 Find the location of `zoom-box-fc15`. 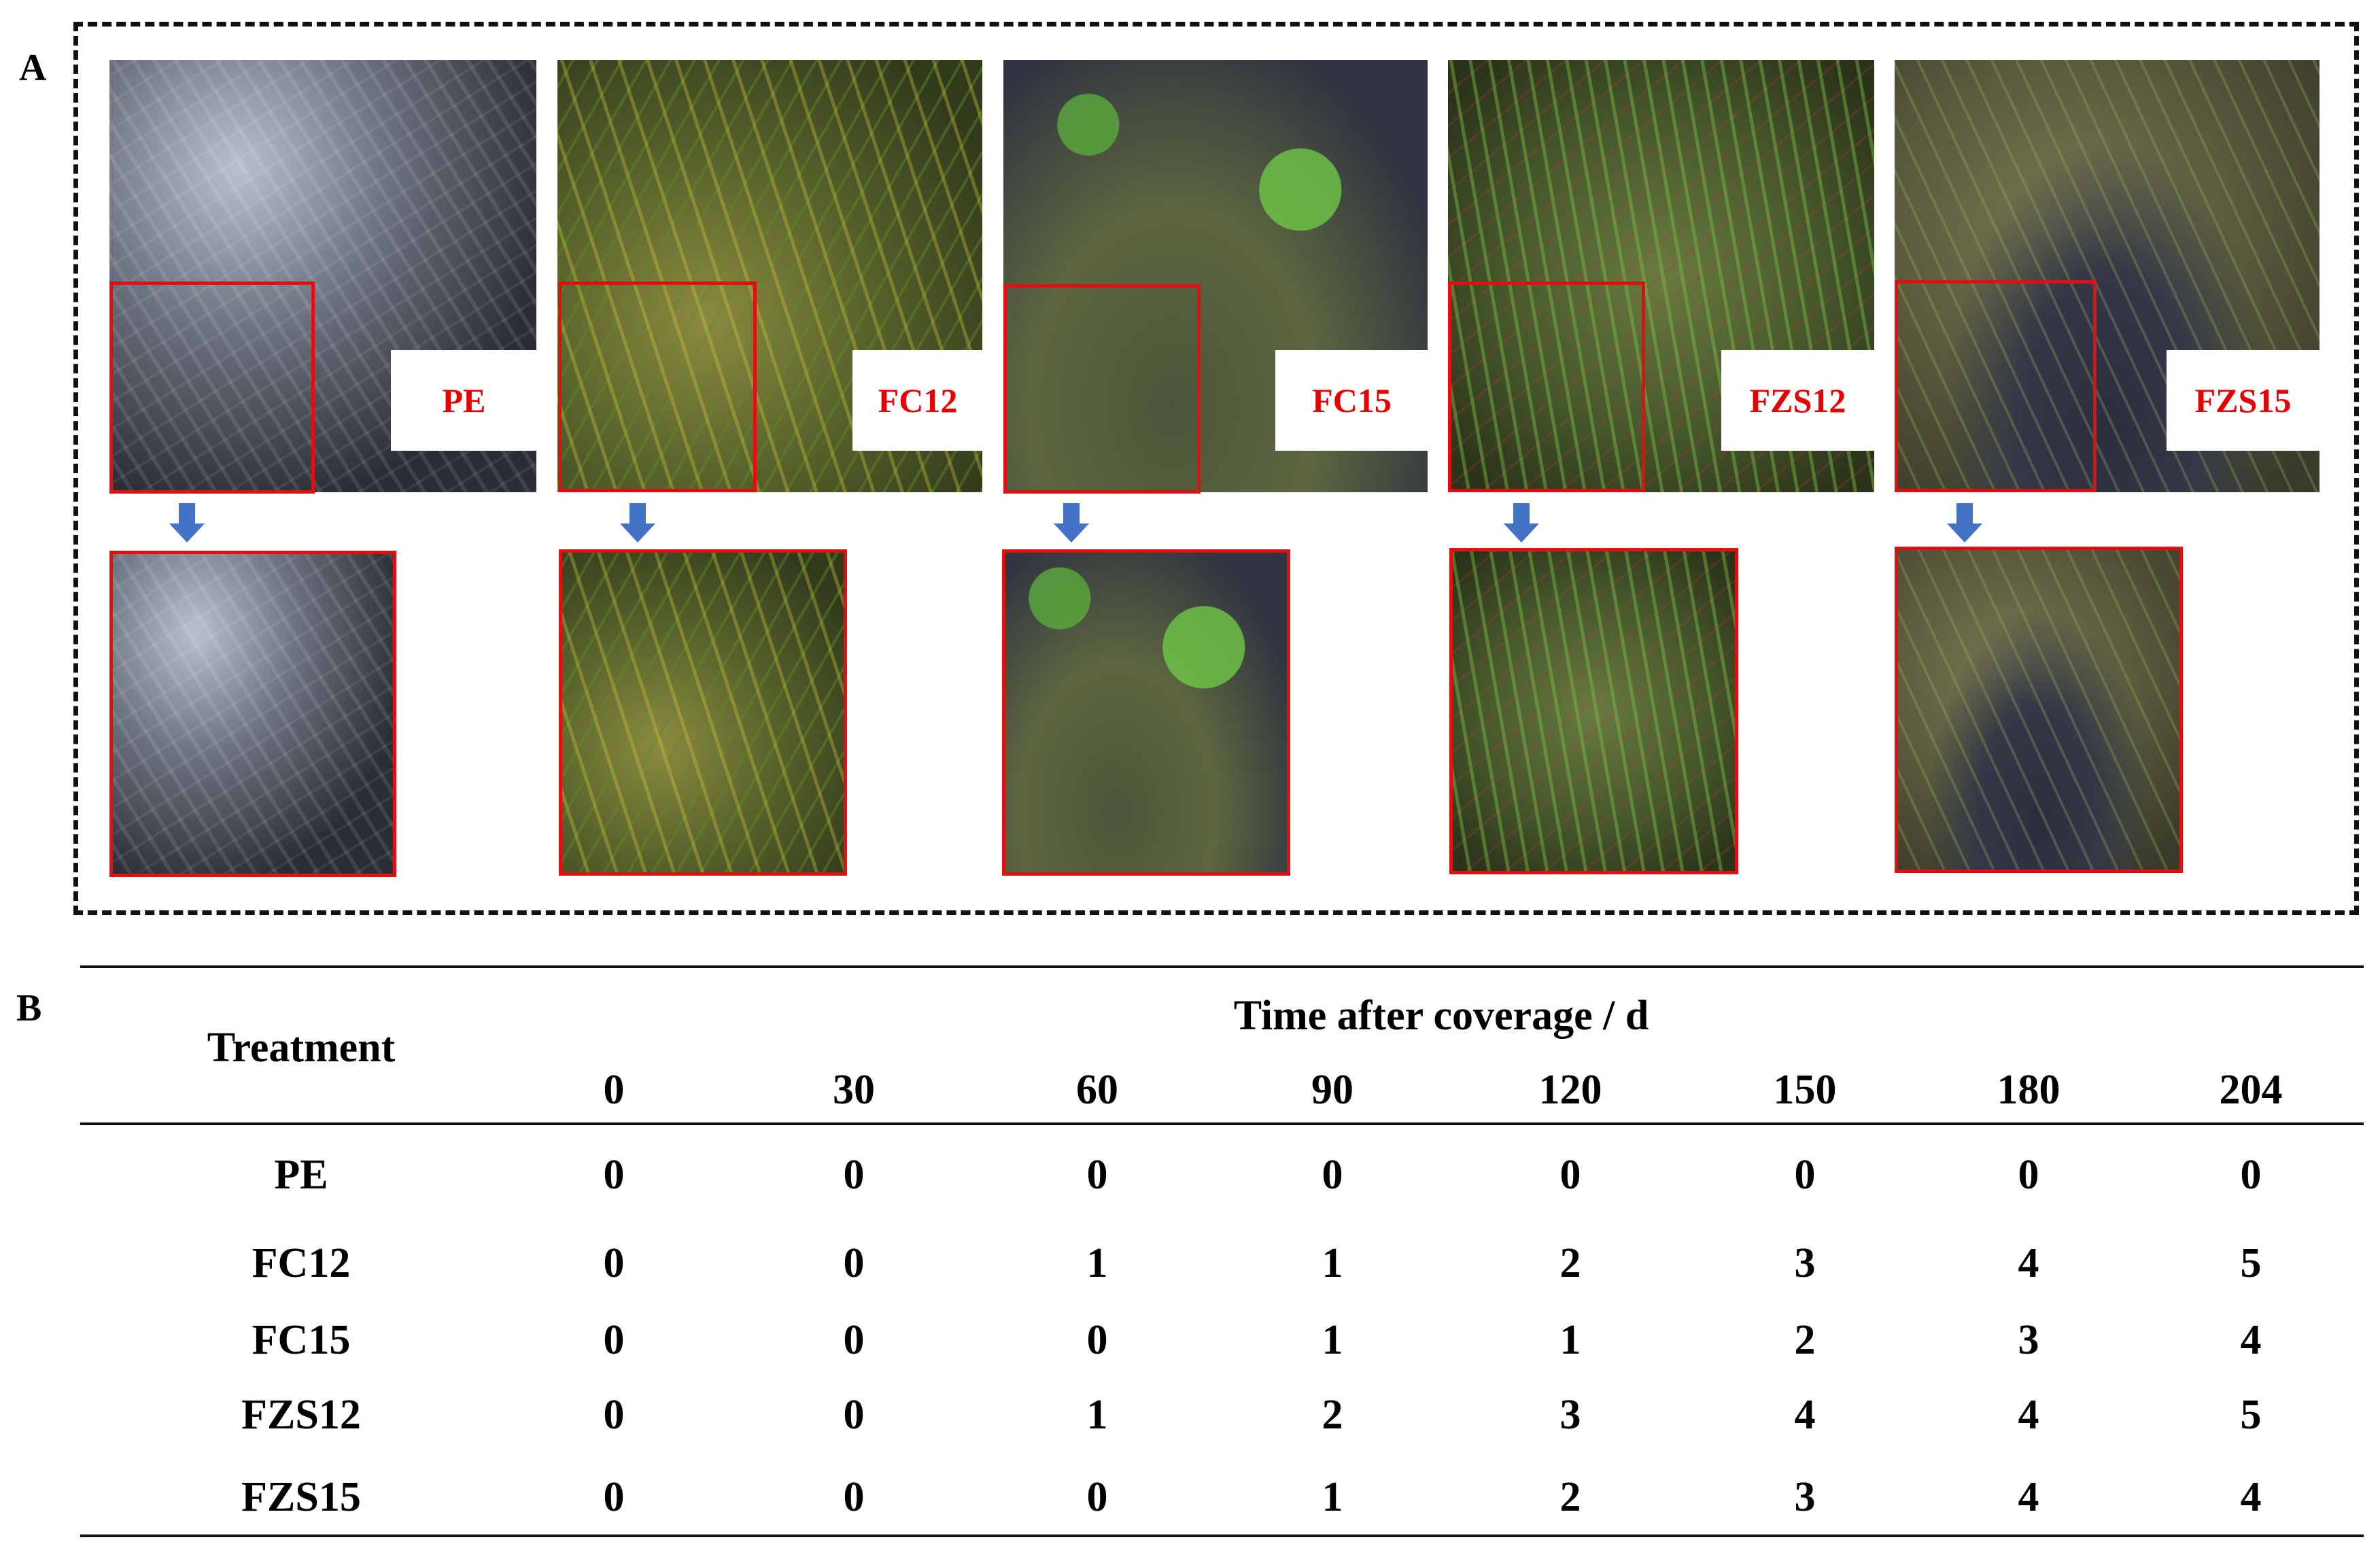

zoom-box-fc15 is located at coordinates (1146, 713).